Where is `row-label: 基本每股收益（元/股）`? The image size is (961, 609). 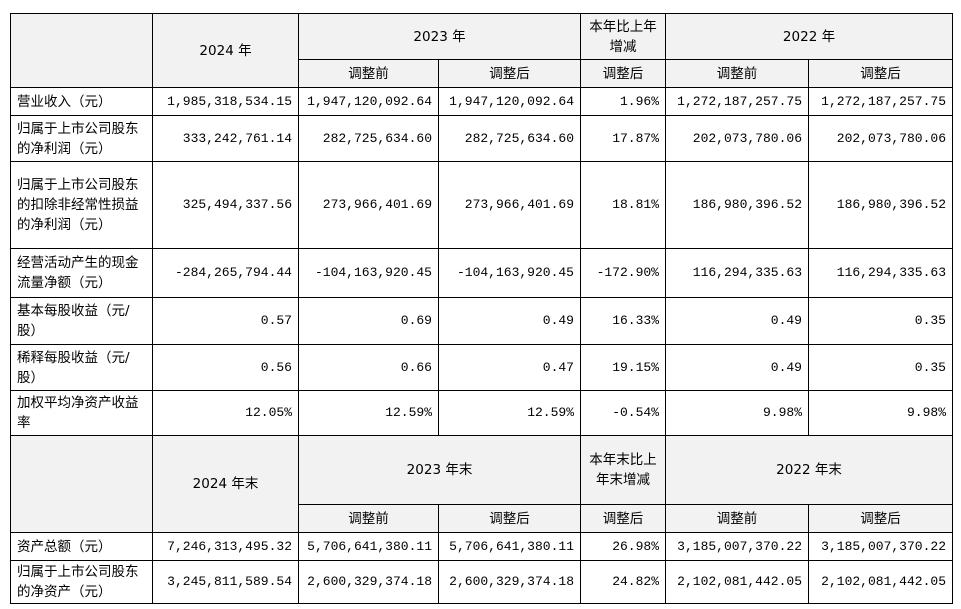 row-label: 基本每股收益（元/股） is located at coordinates (81, 321).